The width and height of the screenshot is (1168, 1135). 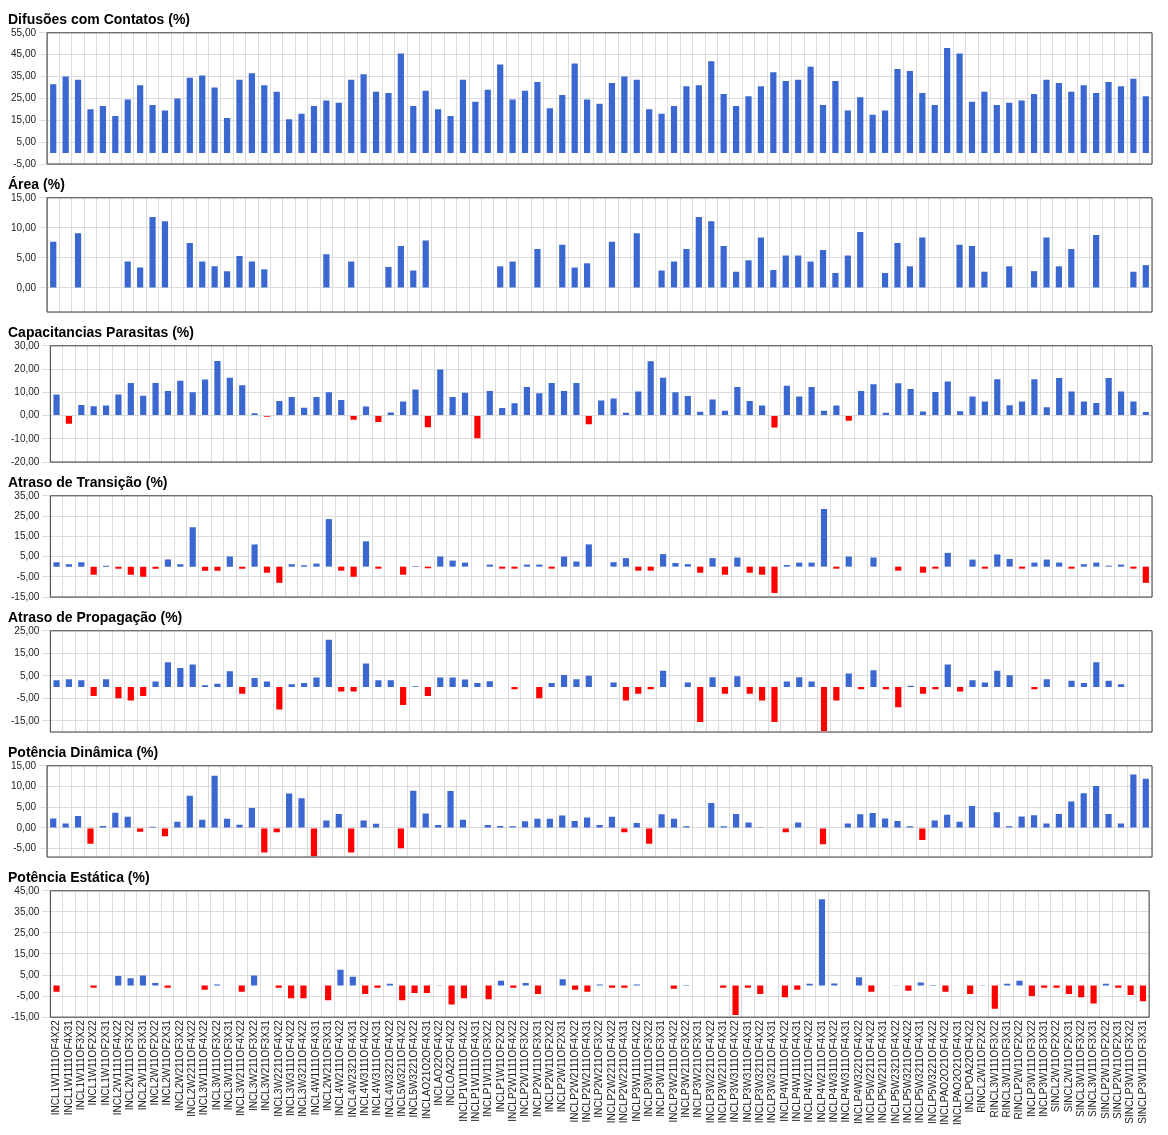 What do you see at coordinates (1080, 1068) in the screenshot?
I see `x-tick-label: SINCL3W111OF3X22` at bounding box center [1080, 1068].